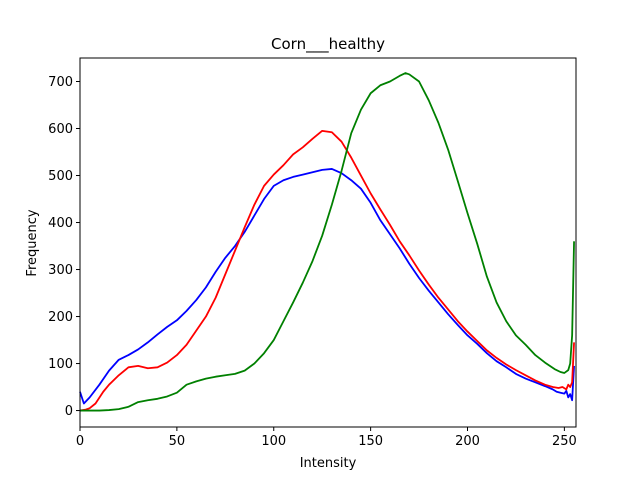 Image resolution: width=640 pixels, height=480 pixels. Describe the element at coordinates (370, 441) in the screenshot. I see `x-tick-label: 150` at that location.